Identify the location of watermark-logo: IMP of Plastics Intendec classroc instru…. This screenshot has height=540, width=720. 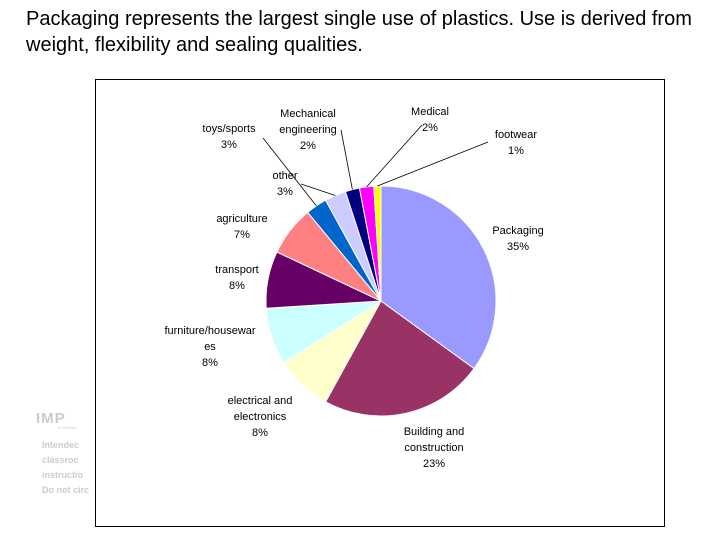
(71, 465).